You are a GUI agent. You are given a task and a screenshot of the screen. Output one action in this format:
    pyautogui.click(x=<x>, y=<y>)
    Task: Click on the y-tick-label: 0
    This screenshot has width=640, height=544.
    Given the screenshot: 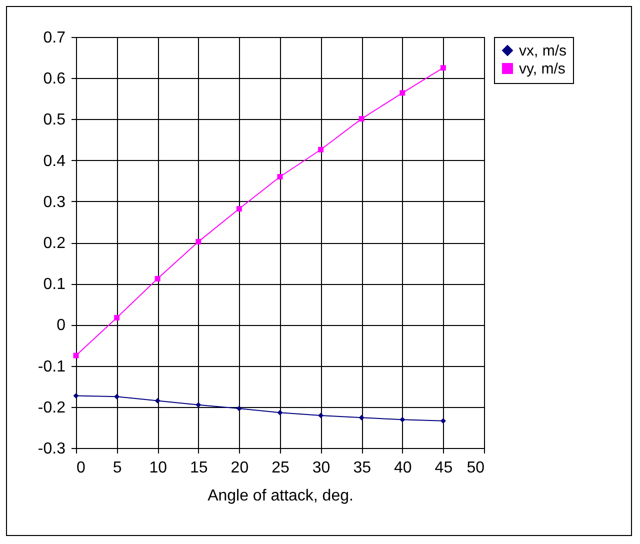 What is the action you would take?
    pyautogui.click(x=61, y=325)
    